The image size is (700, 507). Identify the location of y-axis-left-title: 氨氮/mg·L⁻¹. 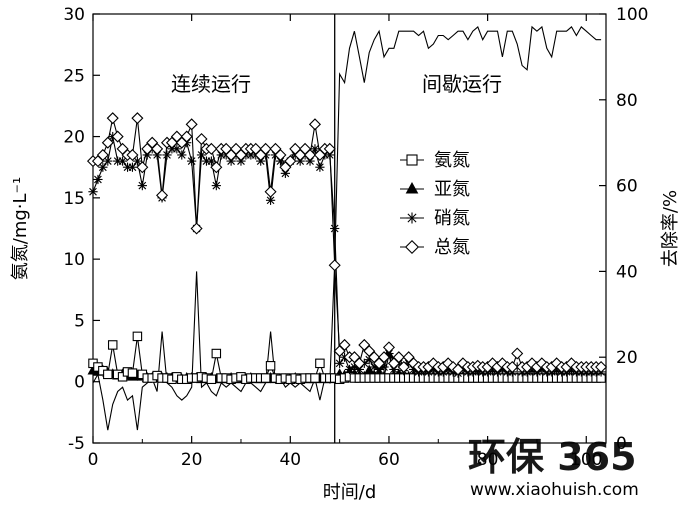
(20, 229).